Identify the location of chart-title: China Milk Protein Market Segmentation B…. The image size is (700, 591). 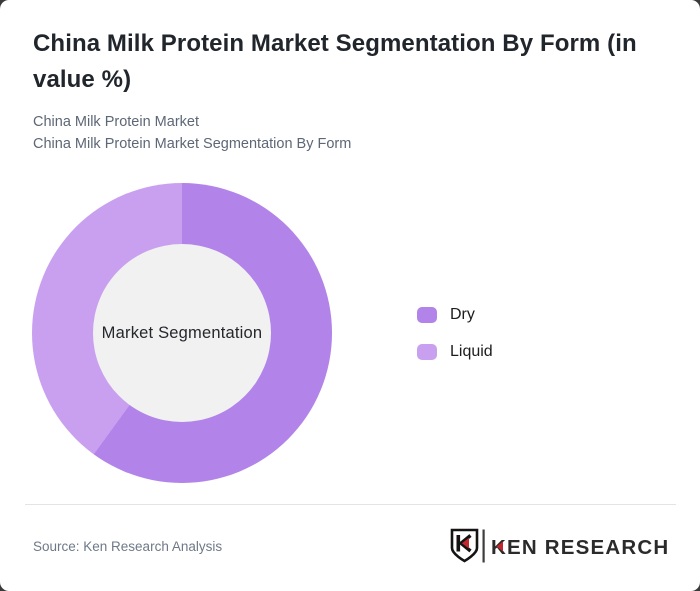
(335, 61).